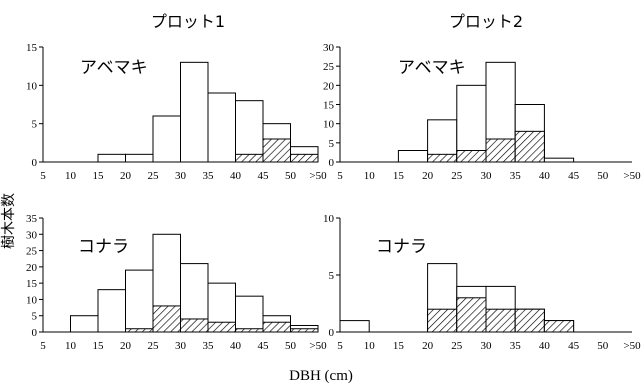 The image size is (643, 387). Describe the element at coordinates (103, 247) in the screenshot. I see `species-label: コナラ` at that location.